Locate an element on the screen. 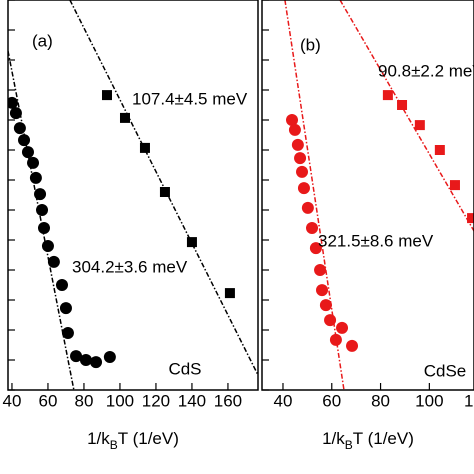  annotation: 90.8±2.2 meV is located at coordinates (426, 70).